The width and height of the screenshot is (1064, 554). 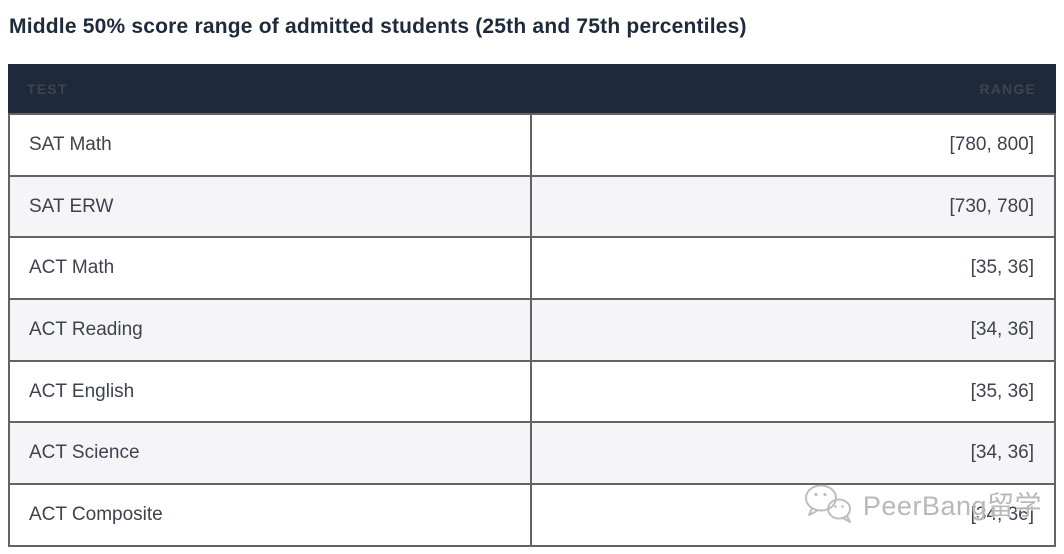 I want to click on test-cell: ACT English, so click(x=271, y=391).